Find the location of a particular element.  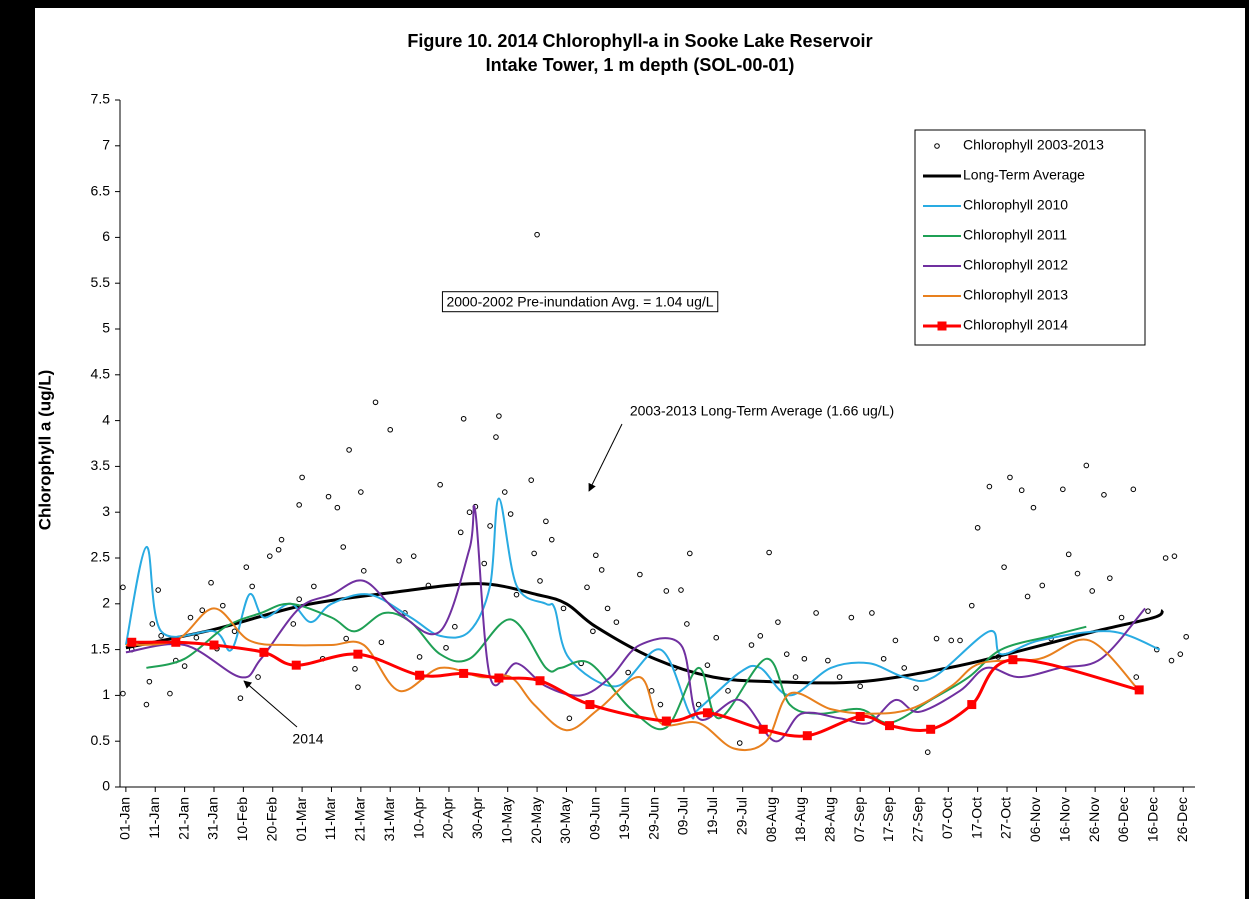

x-tick-label: 30-Apr is located at coordinates (477, 818).